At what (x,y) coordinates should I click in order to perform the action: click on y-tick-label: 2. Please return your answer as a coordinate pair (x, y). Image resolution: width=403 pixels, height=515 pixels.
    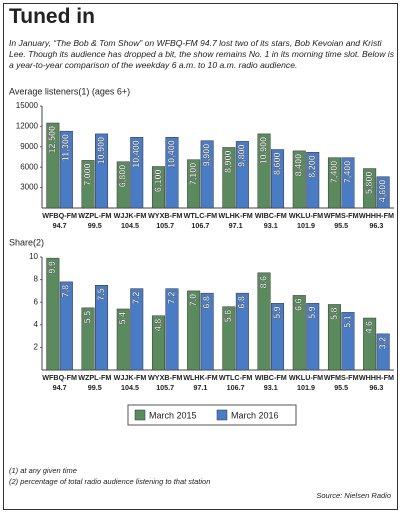
    Looking at the image, I should click on (36, 347).